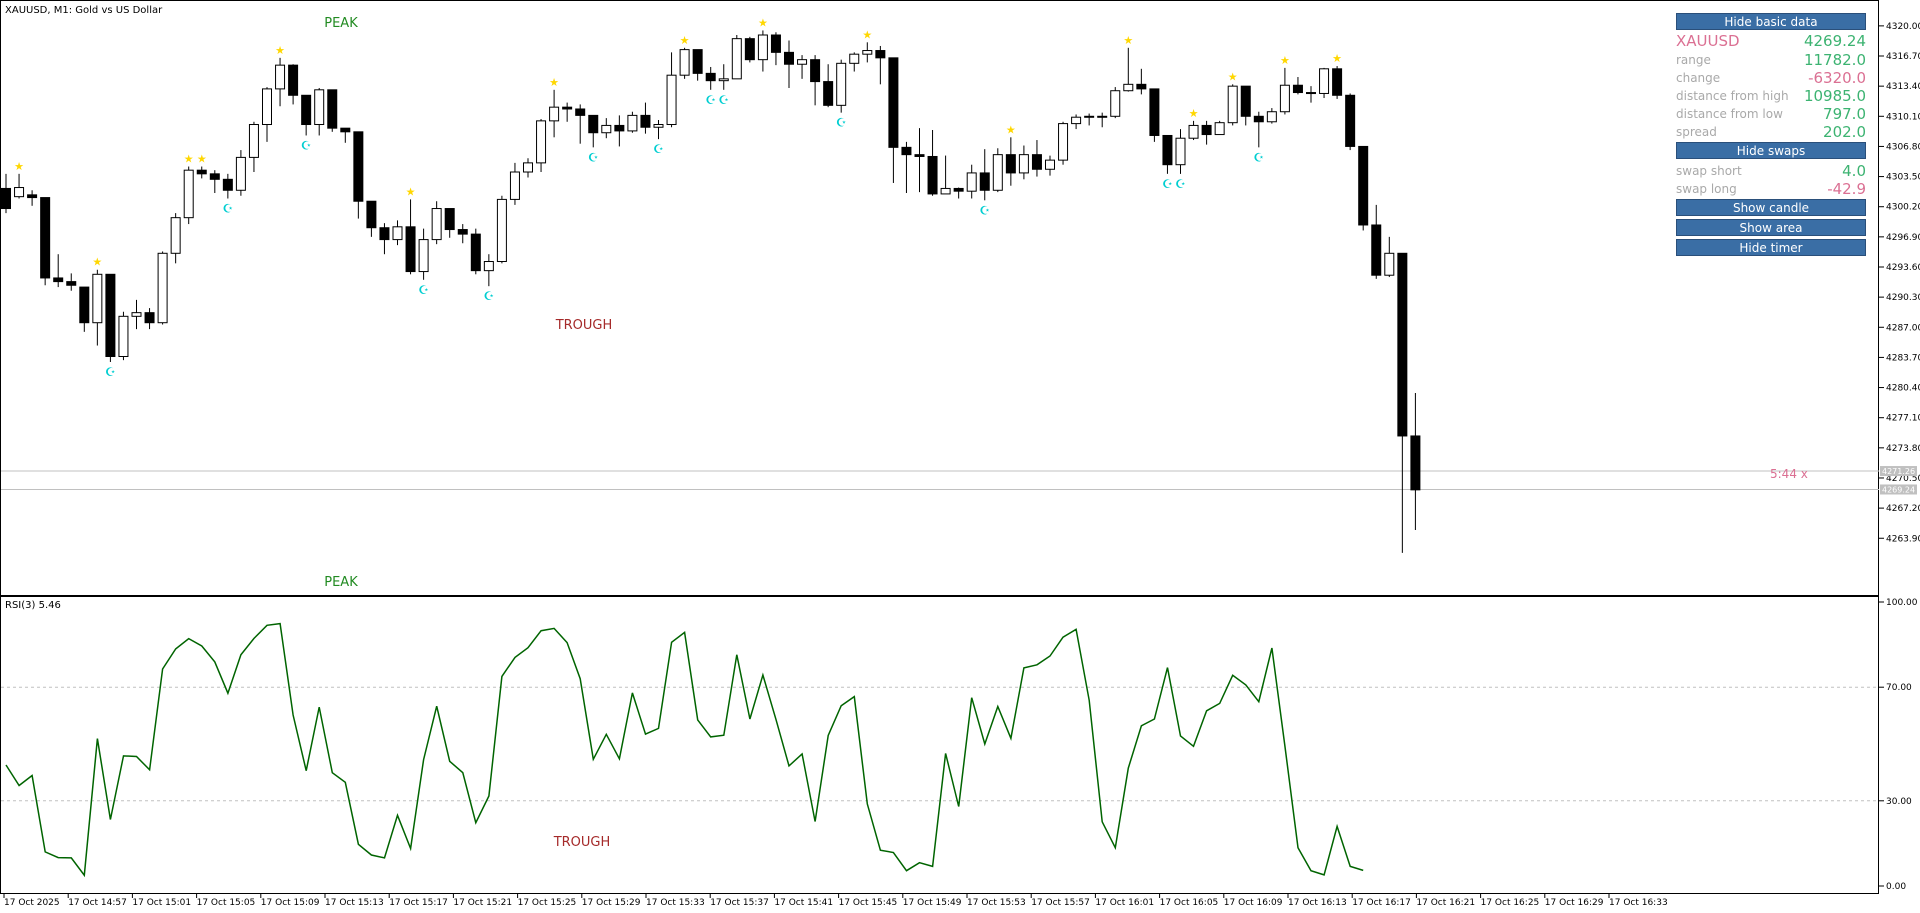 The image size is (1920, 913). I want to click on hide-timer-button: Hide timer, so click(1771, 247).